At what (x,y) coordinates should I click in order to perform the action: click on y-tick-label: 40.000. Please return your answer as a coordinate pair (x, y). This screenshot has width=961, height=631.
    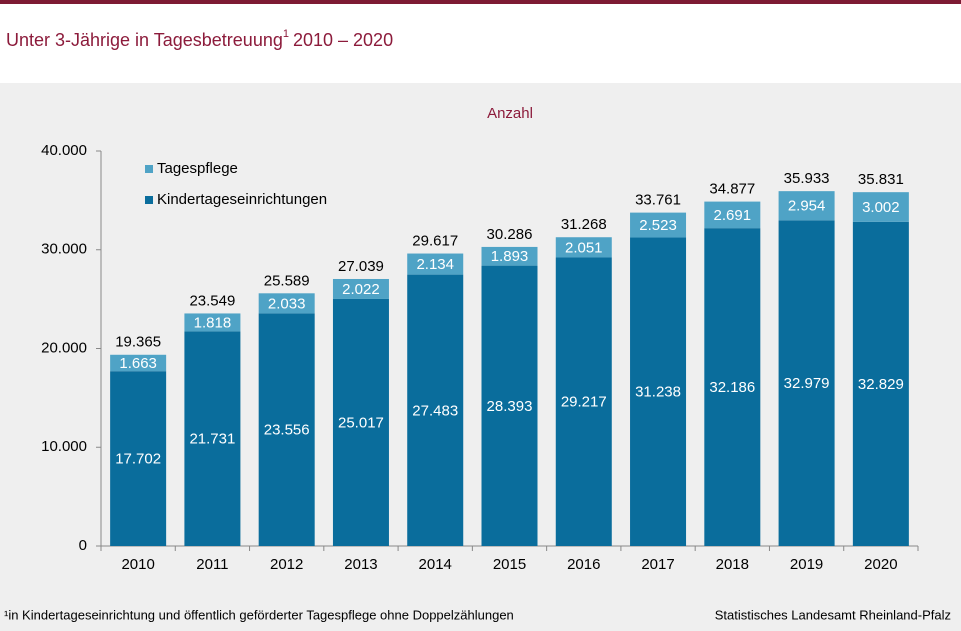
    Looking at the image, I should click on (64, 150).